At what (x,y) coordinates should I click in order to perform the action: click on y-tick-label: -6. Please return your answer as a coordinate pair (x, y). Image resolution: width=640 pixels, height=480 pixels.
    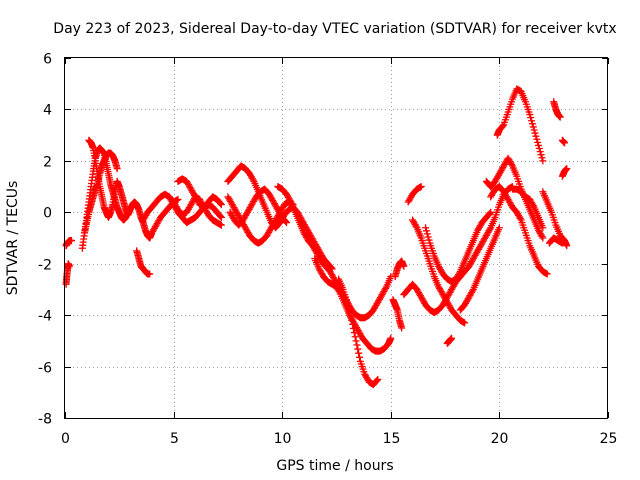
    Looking at the image, I should click on (45, 369).